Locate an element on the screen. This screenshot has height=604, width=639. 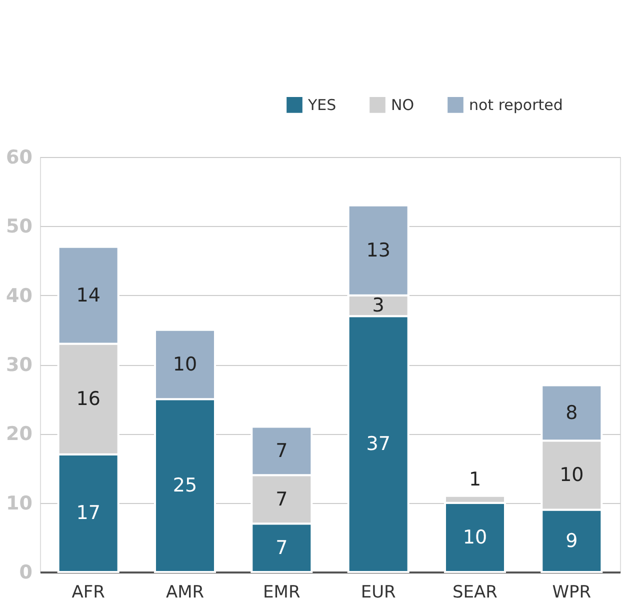
data-label: 14 is located at coordinates (88, 295).